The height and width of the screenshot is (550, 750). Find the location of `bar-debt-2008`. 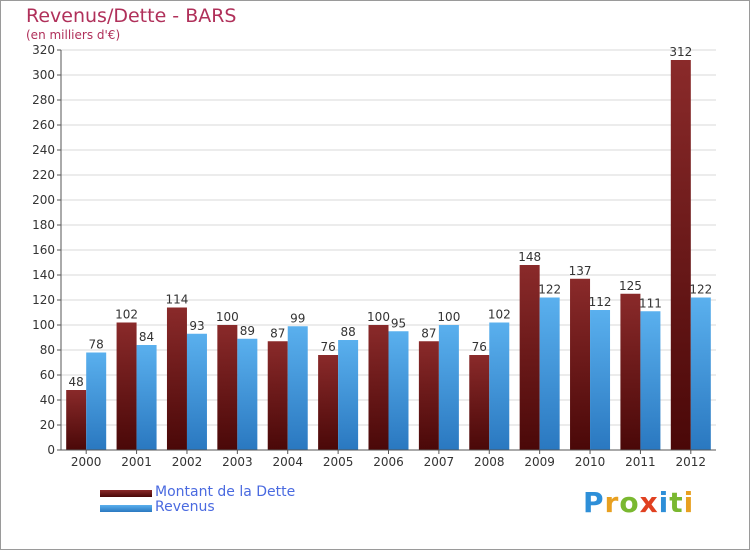

bar-debt-2008 is located at coordinates (479, 402).